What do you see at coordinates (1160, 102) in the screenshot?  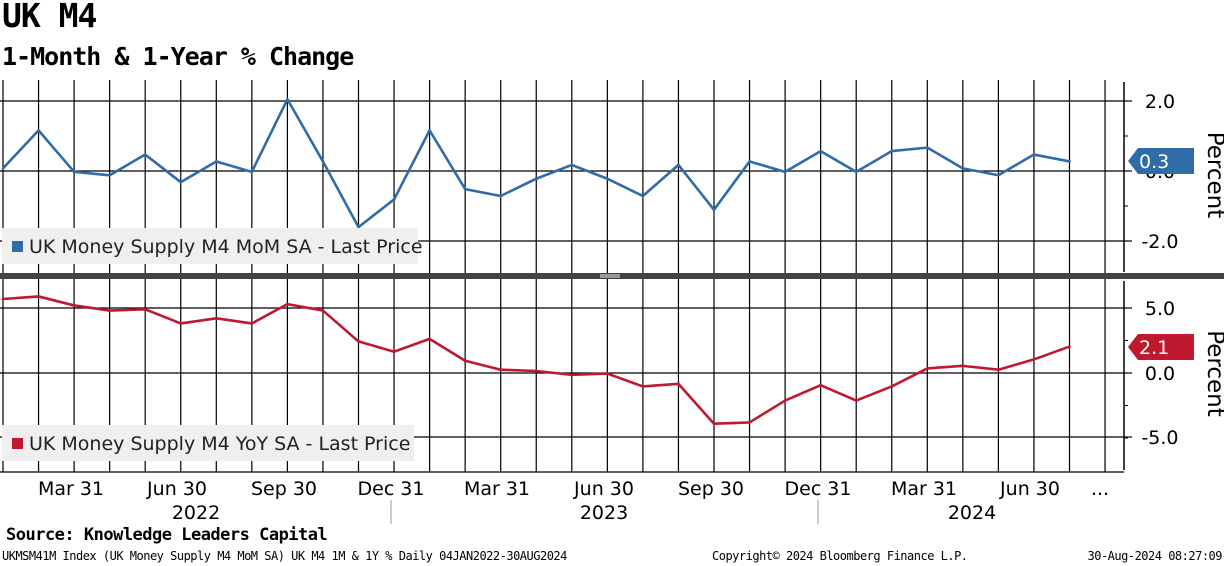 I see `y-tick-label: 2.0` at bounding box center [1160, 102].